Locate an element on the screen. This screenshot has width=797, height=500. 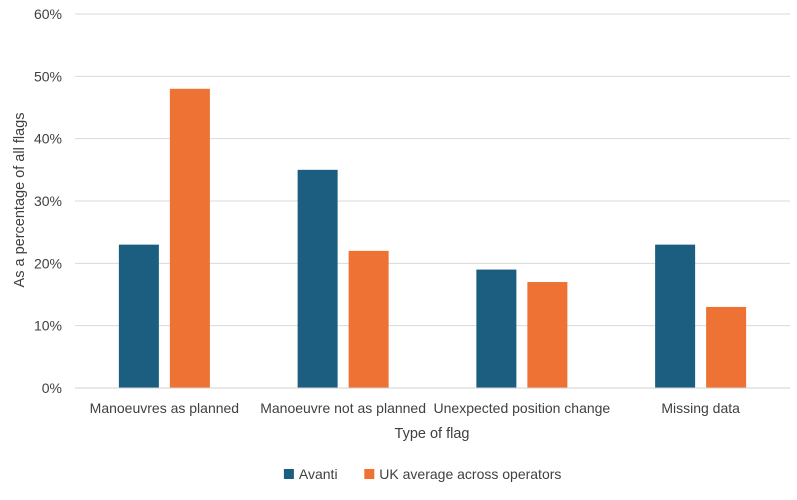
y-tick-label: 40% is located at coordinates (48, 139).